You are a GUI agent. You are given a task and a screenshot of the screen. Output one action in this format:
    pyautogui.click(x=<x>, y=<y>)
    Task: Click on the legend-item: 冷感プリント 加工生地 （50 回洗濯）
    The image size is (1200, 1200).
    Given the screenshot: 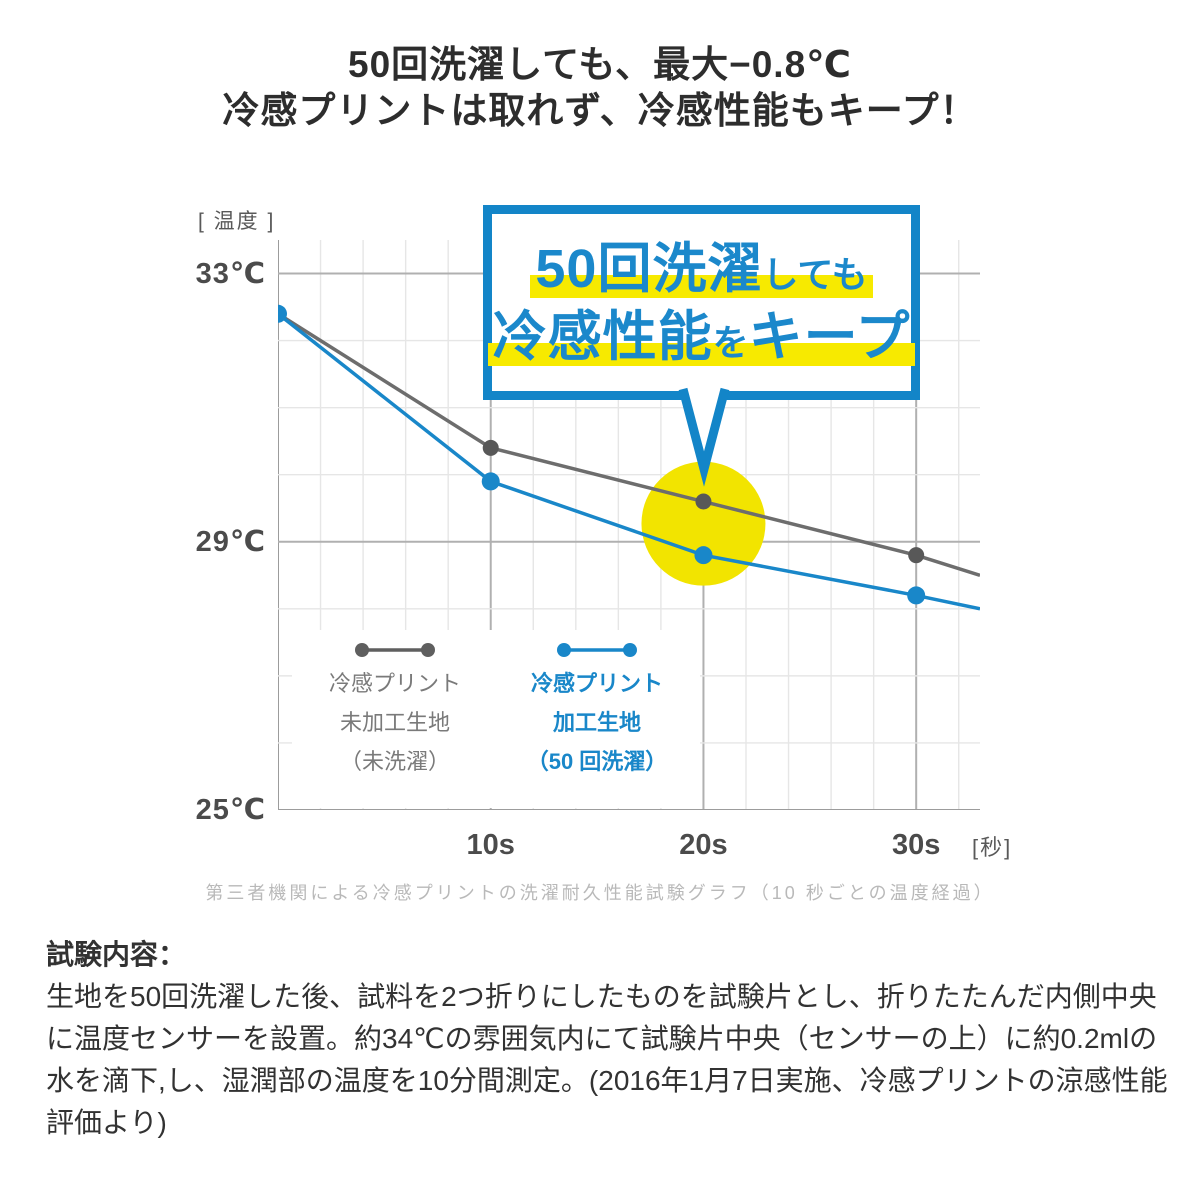 What is the action you would take?
    pyautogui.click(x=597, y=724)
    